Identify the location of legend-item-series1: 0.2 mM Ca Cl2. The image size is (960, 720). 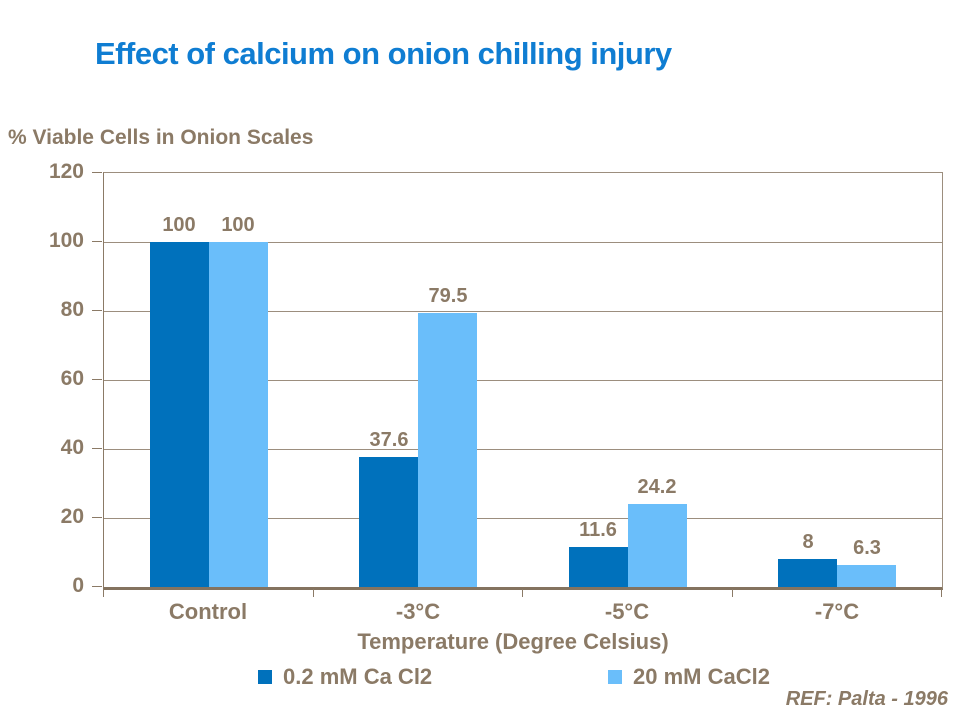
(345, 676).